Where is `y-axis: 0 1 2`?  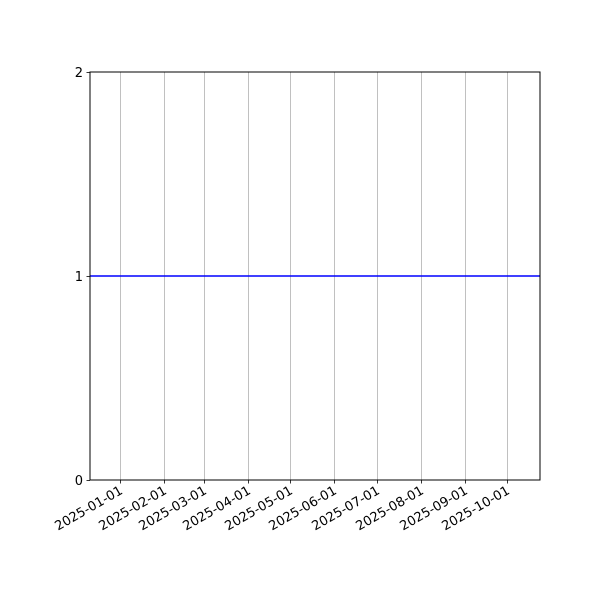
y-axis: 0 1 2 is located at coordinates (82, 277).